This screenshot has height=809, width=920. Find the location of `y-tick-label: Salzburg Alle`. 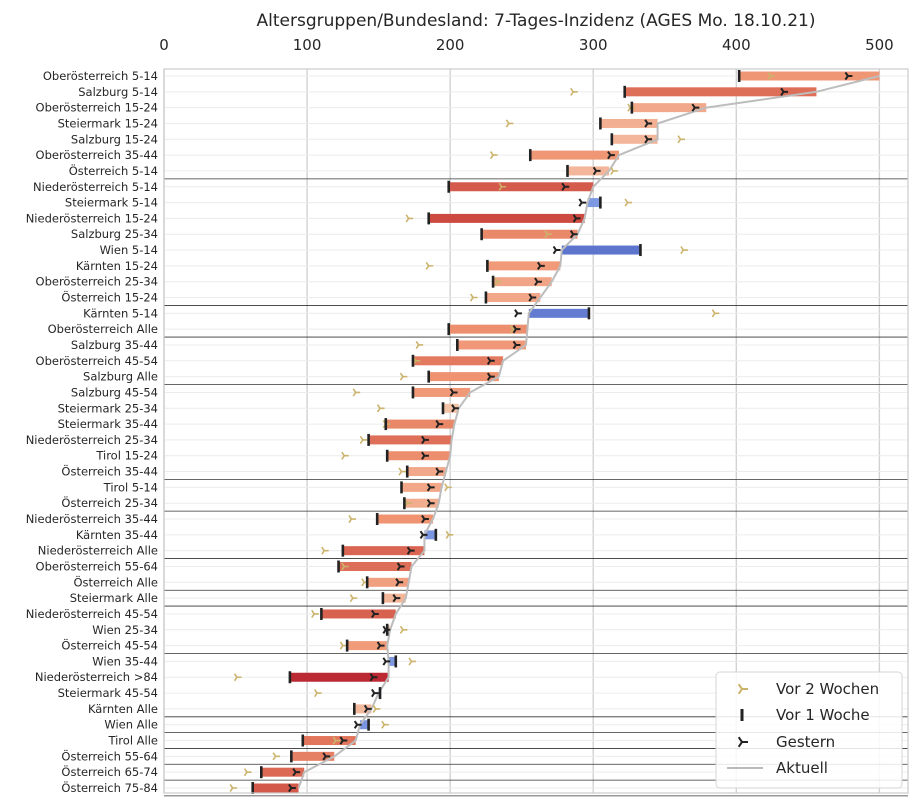

y-tick-label: Salzburg Alle is located at coordinates (120, 377).